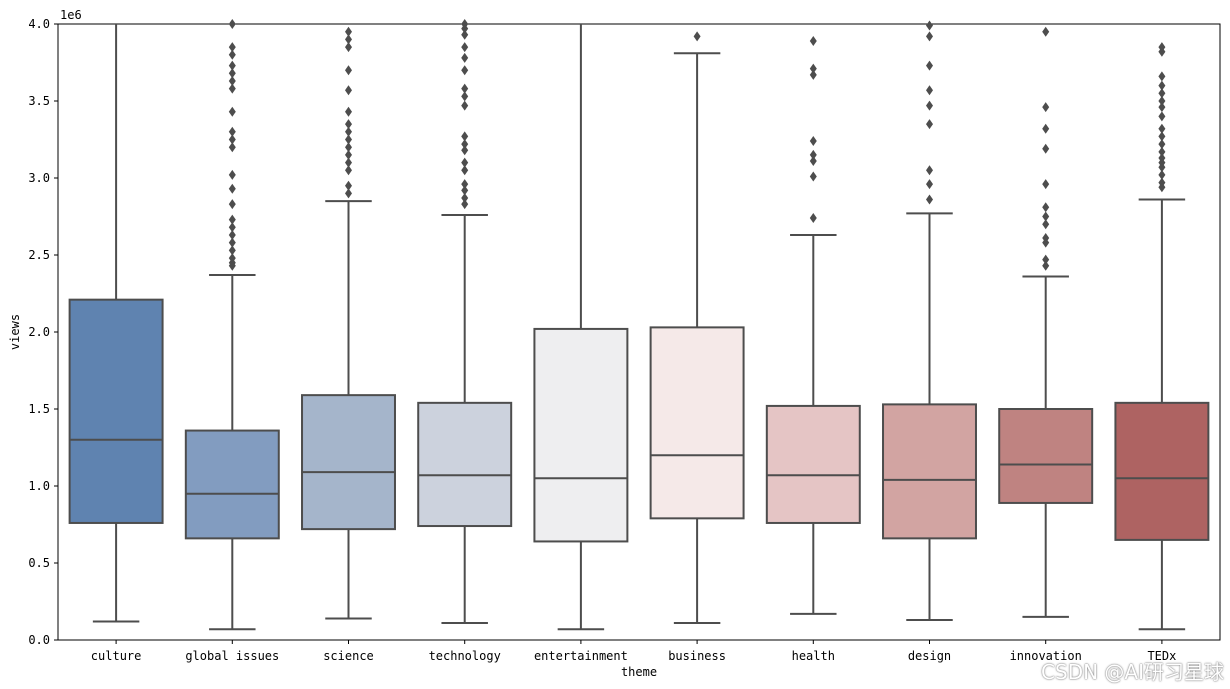 The width and height of the screenshot is (1230, 689). Describe the element at coordinates (116, 656) in the screenshot. I see `x-tick-label: culture` at that location.